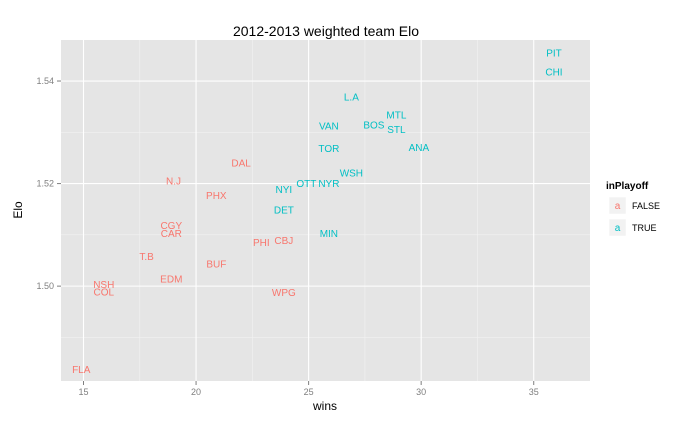 This screenshot has width=700, height=429. I want to click on data-point-label: MIN, so click(329, 234).